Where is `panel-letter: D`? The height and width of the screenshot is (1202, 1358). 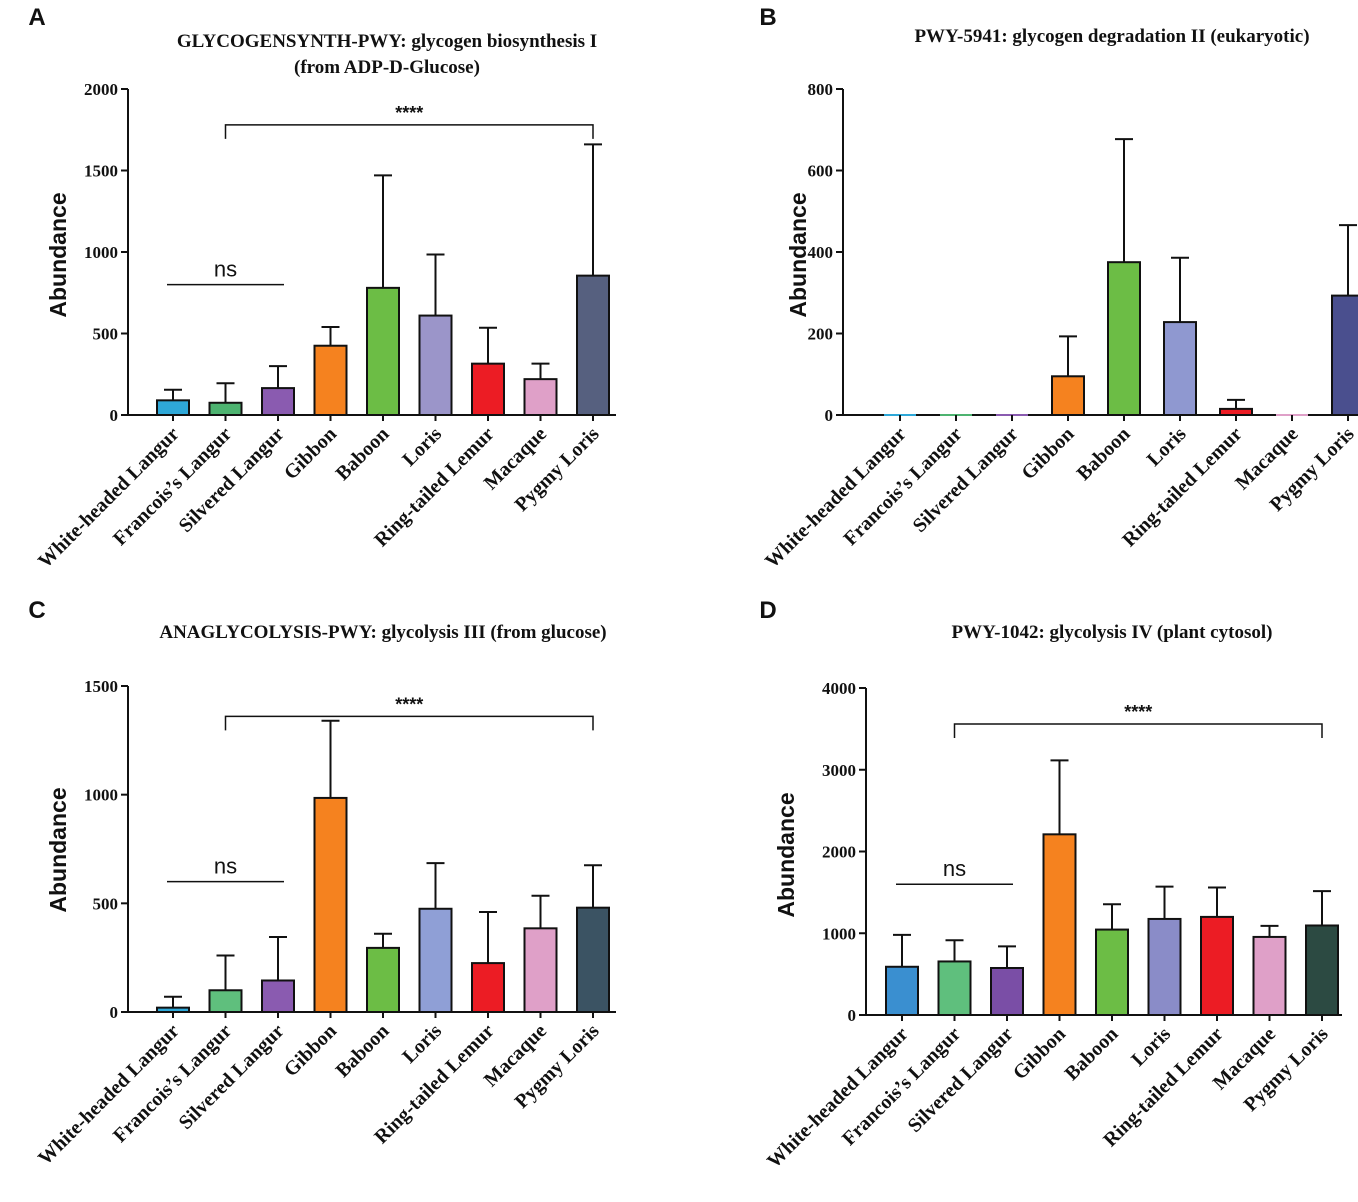
panel-letter: D is located at coordinates (767, 610).